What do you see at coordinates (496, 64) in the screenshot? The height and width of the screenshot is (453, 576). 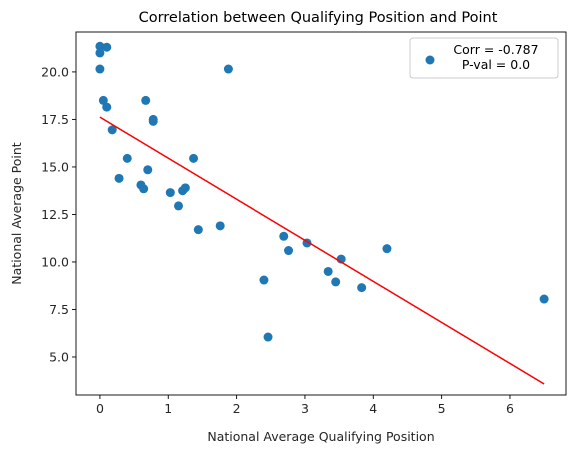 I see `legend-pval-text: P-val = 0.0` at bounding box center [496, 64].